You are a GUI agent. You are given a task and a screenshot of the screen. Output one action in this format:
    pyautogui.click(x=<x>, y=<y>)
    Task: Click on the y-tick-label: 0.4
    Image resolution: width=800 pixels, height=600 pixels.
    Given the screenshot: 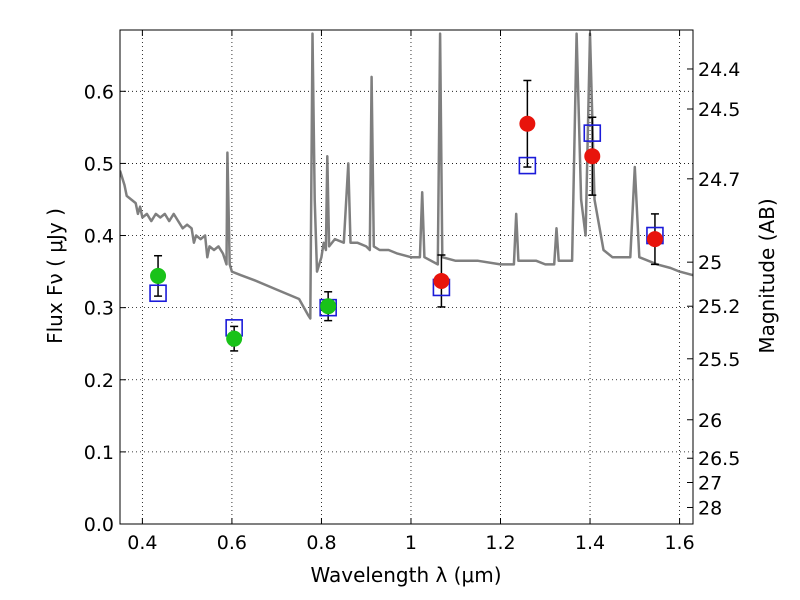 What is the action you would take?
    pyautogui.click(x=99, y=237)
    